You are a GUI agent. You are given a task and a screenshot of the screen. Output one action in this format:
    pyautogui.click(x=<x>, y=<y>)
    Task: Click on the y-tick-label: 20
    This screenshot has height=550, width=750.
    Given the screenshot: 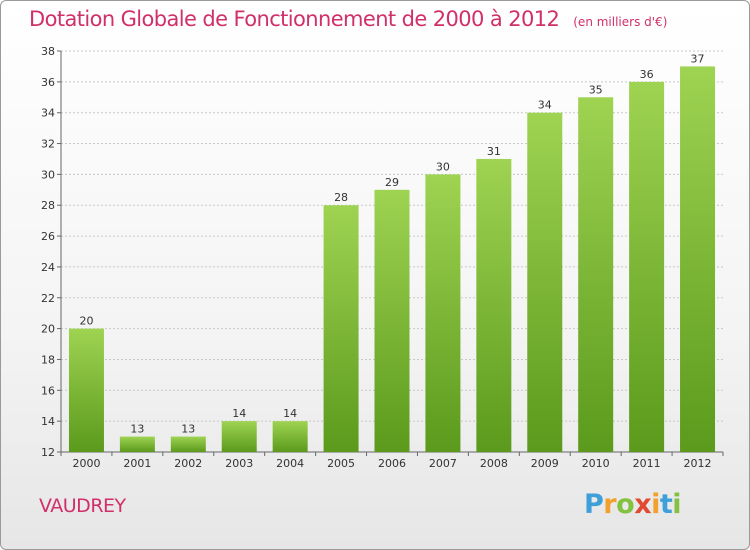 What is the action you would take?
    pyautogui.click(x=48, y=329)
    